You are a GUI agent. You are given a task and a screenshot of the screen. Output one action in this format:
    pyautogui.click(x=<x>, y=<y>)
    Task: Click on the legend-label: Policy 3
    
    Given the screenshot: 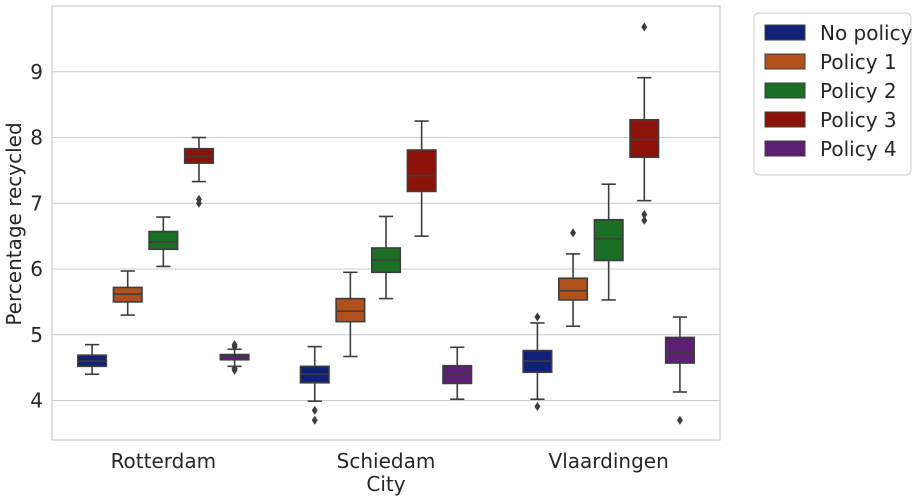 What is the action you would take?
    pyautogui.click(x=858, y=120)
    